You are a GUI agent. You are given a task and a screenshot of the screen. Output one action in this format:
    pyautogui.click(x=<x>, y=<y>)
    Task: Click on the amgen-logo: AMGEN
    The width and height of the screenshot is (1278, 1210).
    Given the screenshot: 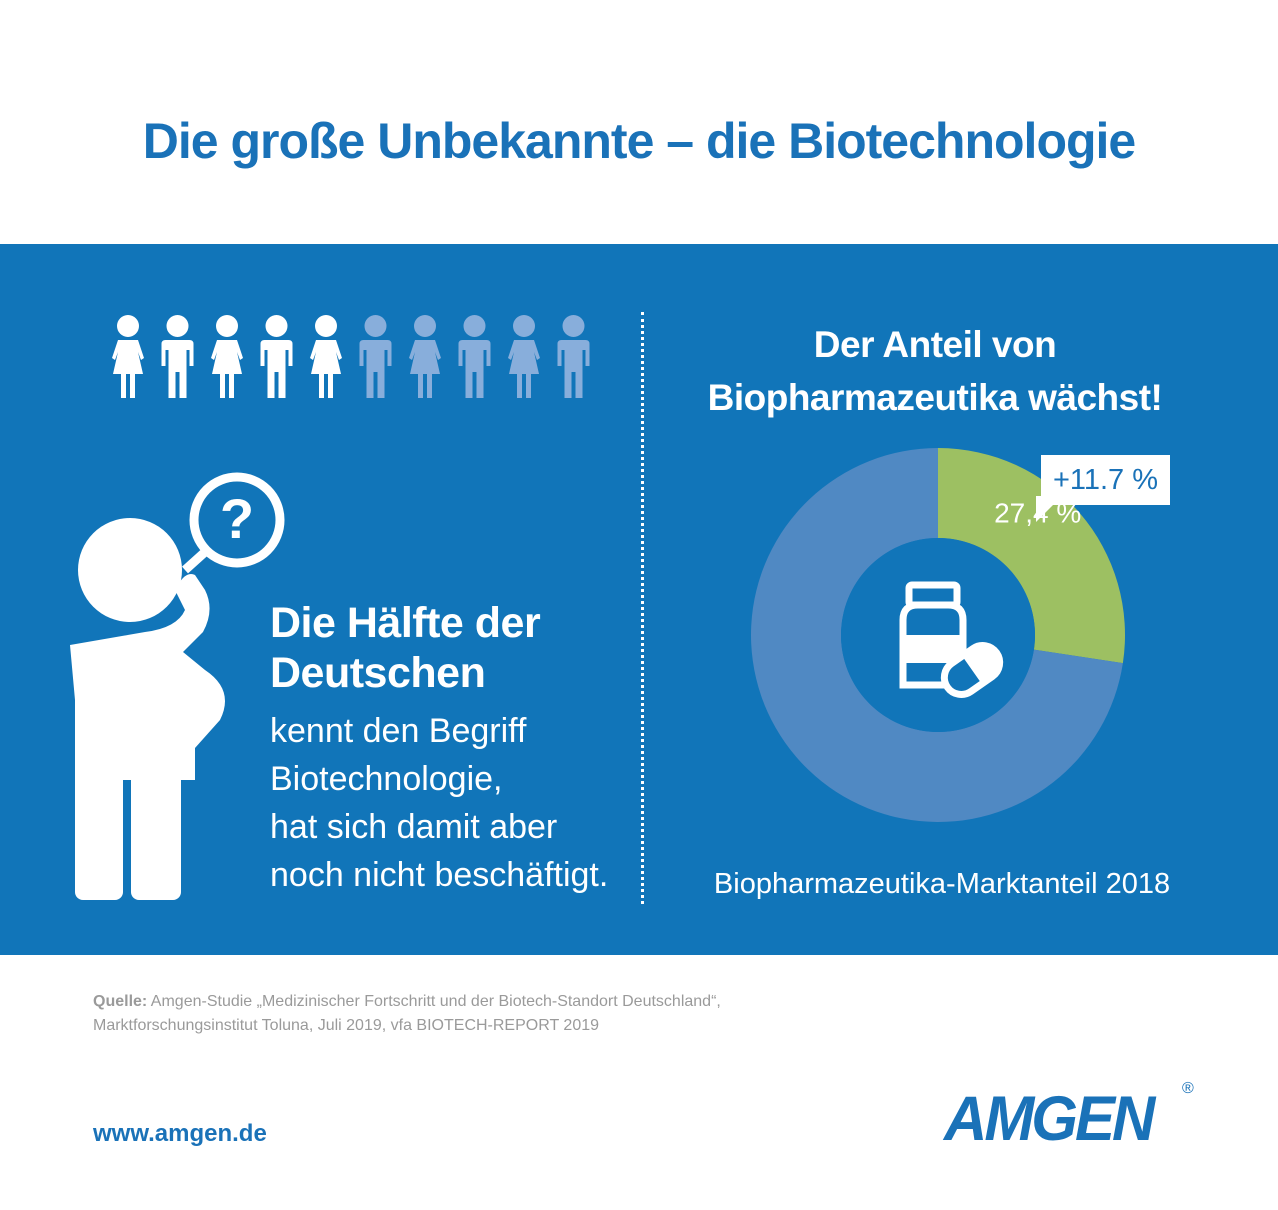 What is the action you would take?
    pyautogui.click(x=1049, y=1118)
    